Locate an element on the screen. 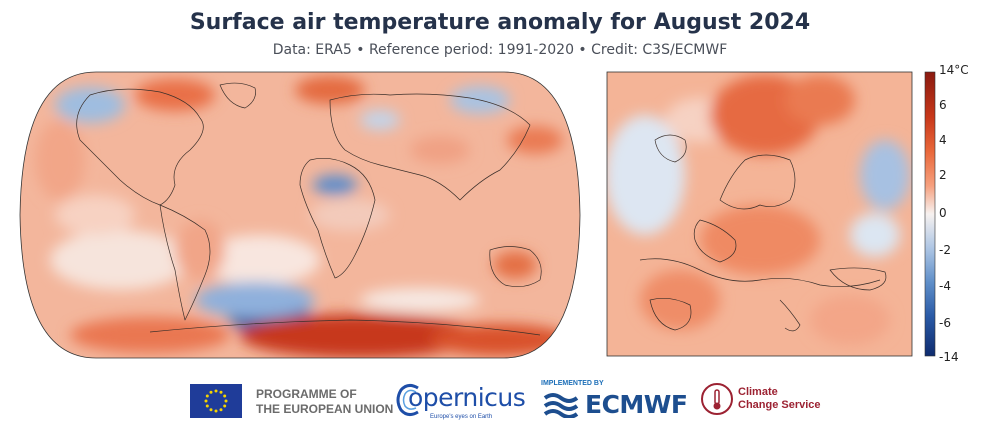 Image resolution: width=1000 pixels, height=433 pixels. colorbar-tick: 2 is located at coordinates (943, 175).